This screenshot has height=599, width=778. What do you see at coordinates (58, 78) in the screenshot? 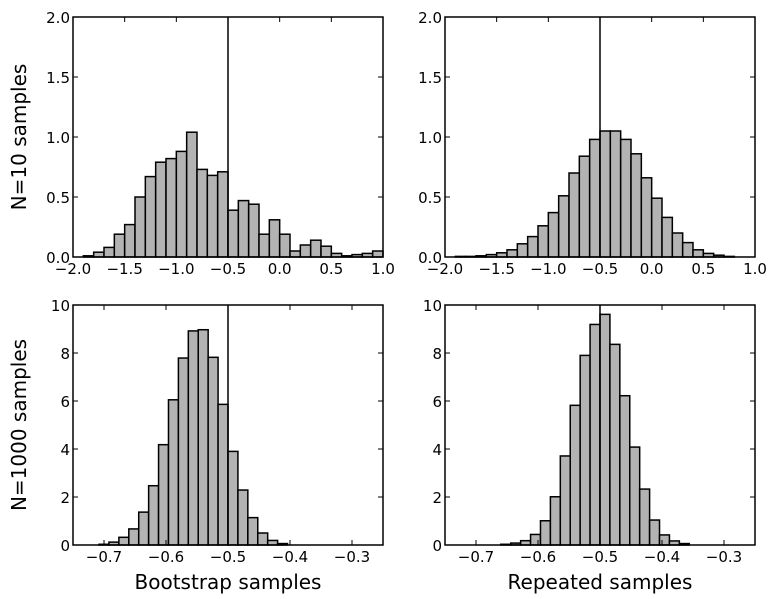
I see `y-tick-label: 1.5` at bounding box center [58, 78].